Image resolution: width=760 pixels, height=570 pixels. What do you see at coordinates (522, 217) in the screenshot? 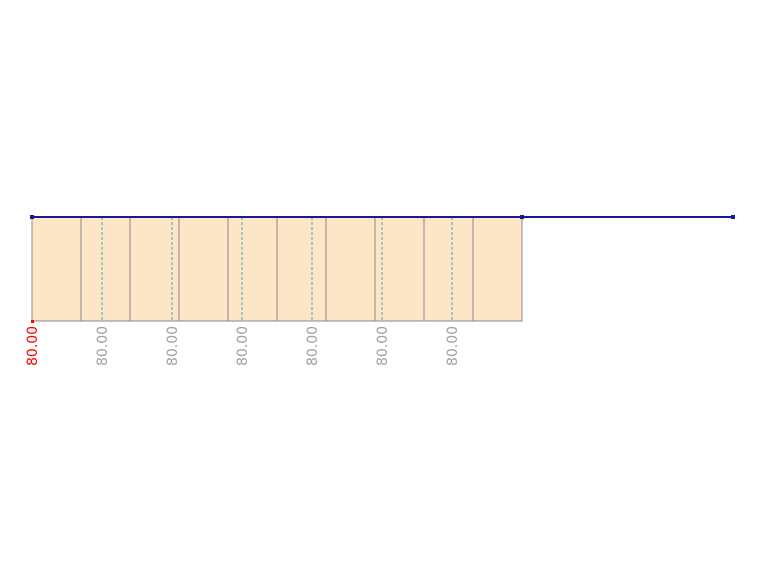
I see `node-mid` at bounding box center [522, 217].